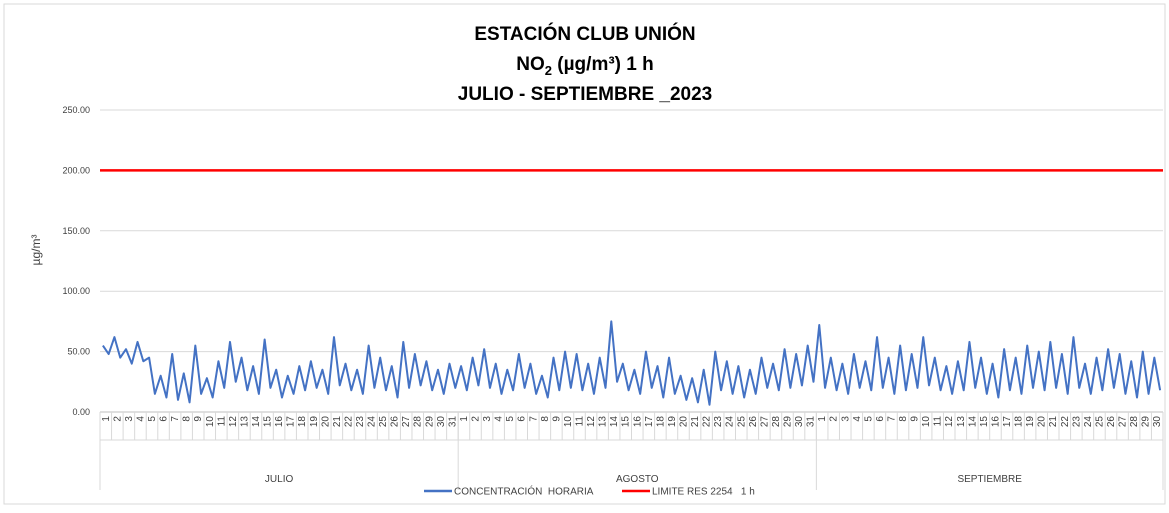  Describe the element at coordinates (279, 479) in the screenshot. I see `month-label: JULIO` at that location.